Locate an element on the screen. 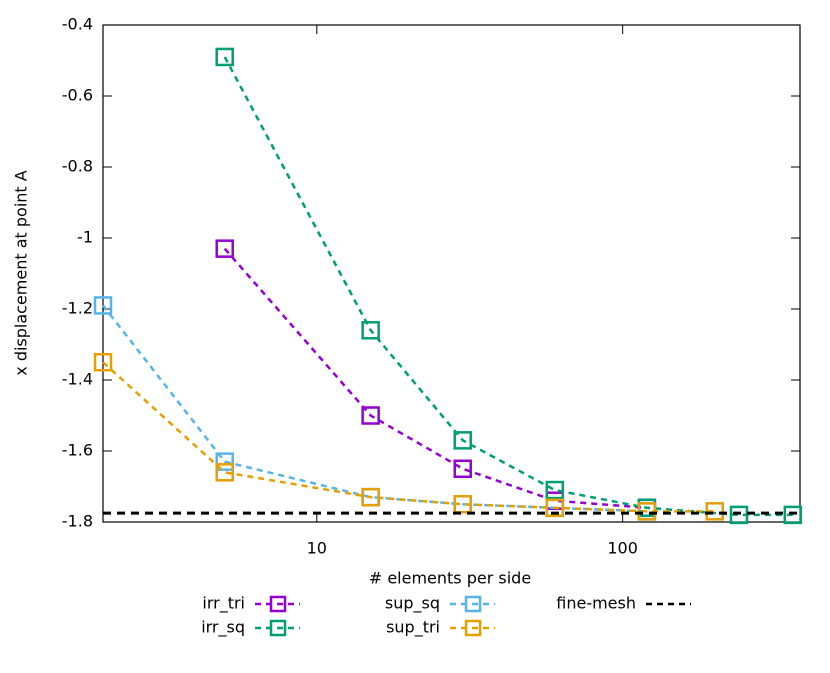 The image size is (830, 673). x-tick-label: 10 is located at coordinates (317, 548).